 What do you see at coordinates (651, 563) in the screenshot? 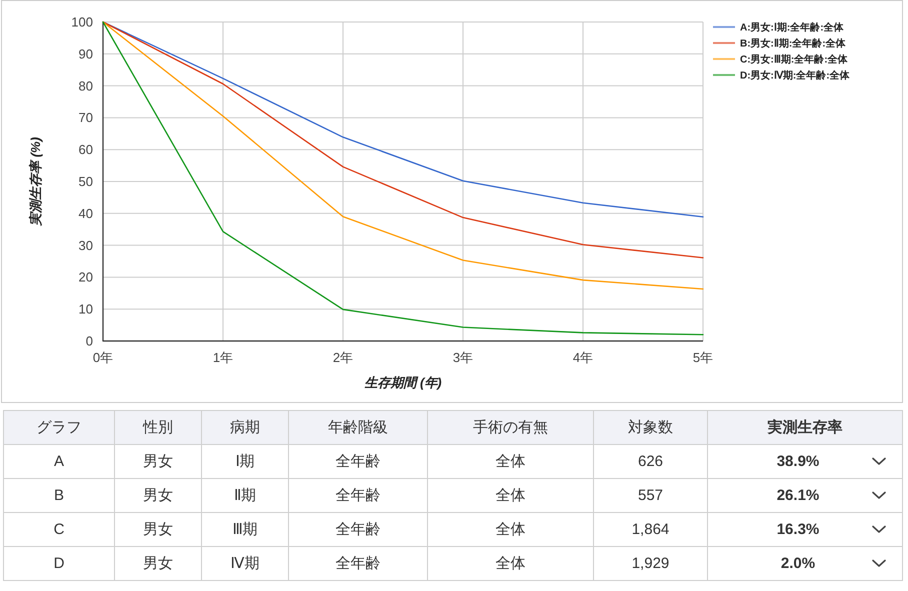
I see `text: 1,929` at bounding box center [651, 563].